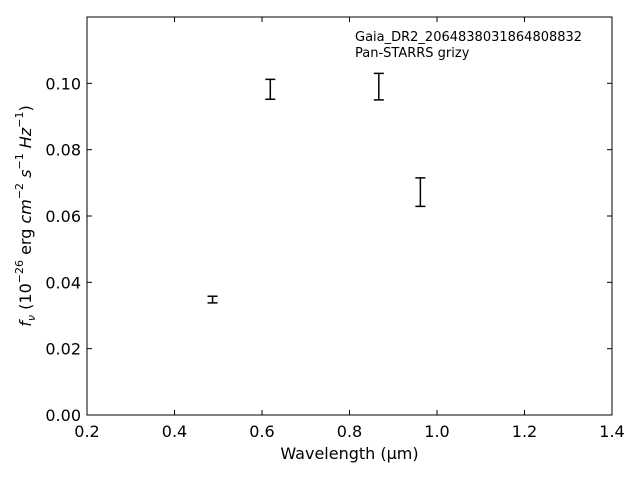 Image resolution: width=640 pixels, height=480 pixels. I want to click on x-tick-label: 0.2, so click(86, 431).